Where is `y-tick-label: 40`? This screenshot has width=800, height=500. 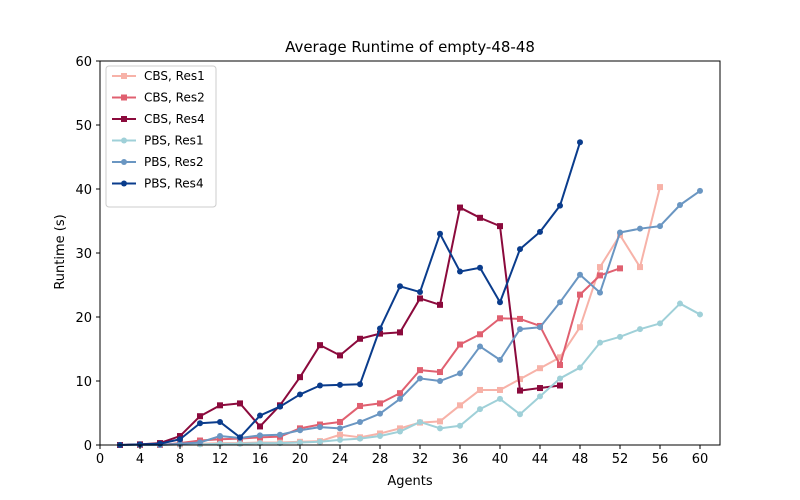 y-tick-label: 40 is located at coordinates (83, 190).